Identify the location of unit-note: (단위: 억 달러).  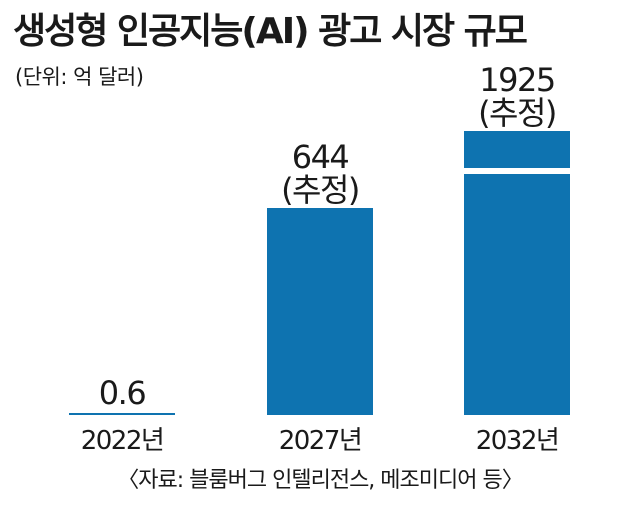
(79, 77).